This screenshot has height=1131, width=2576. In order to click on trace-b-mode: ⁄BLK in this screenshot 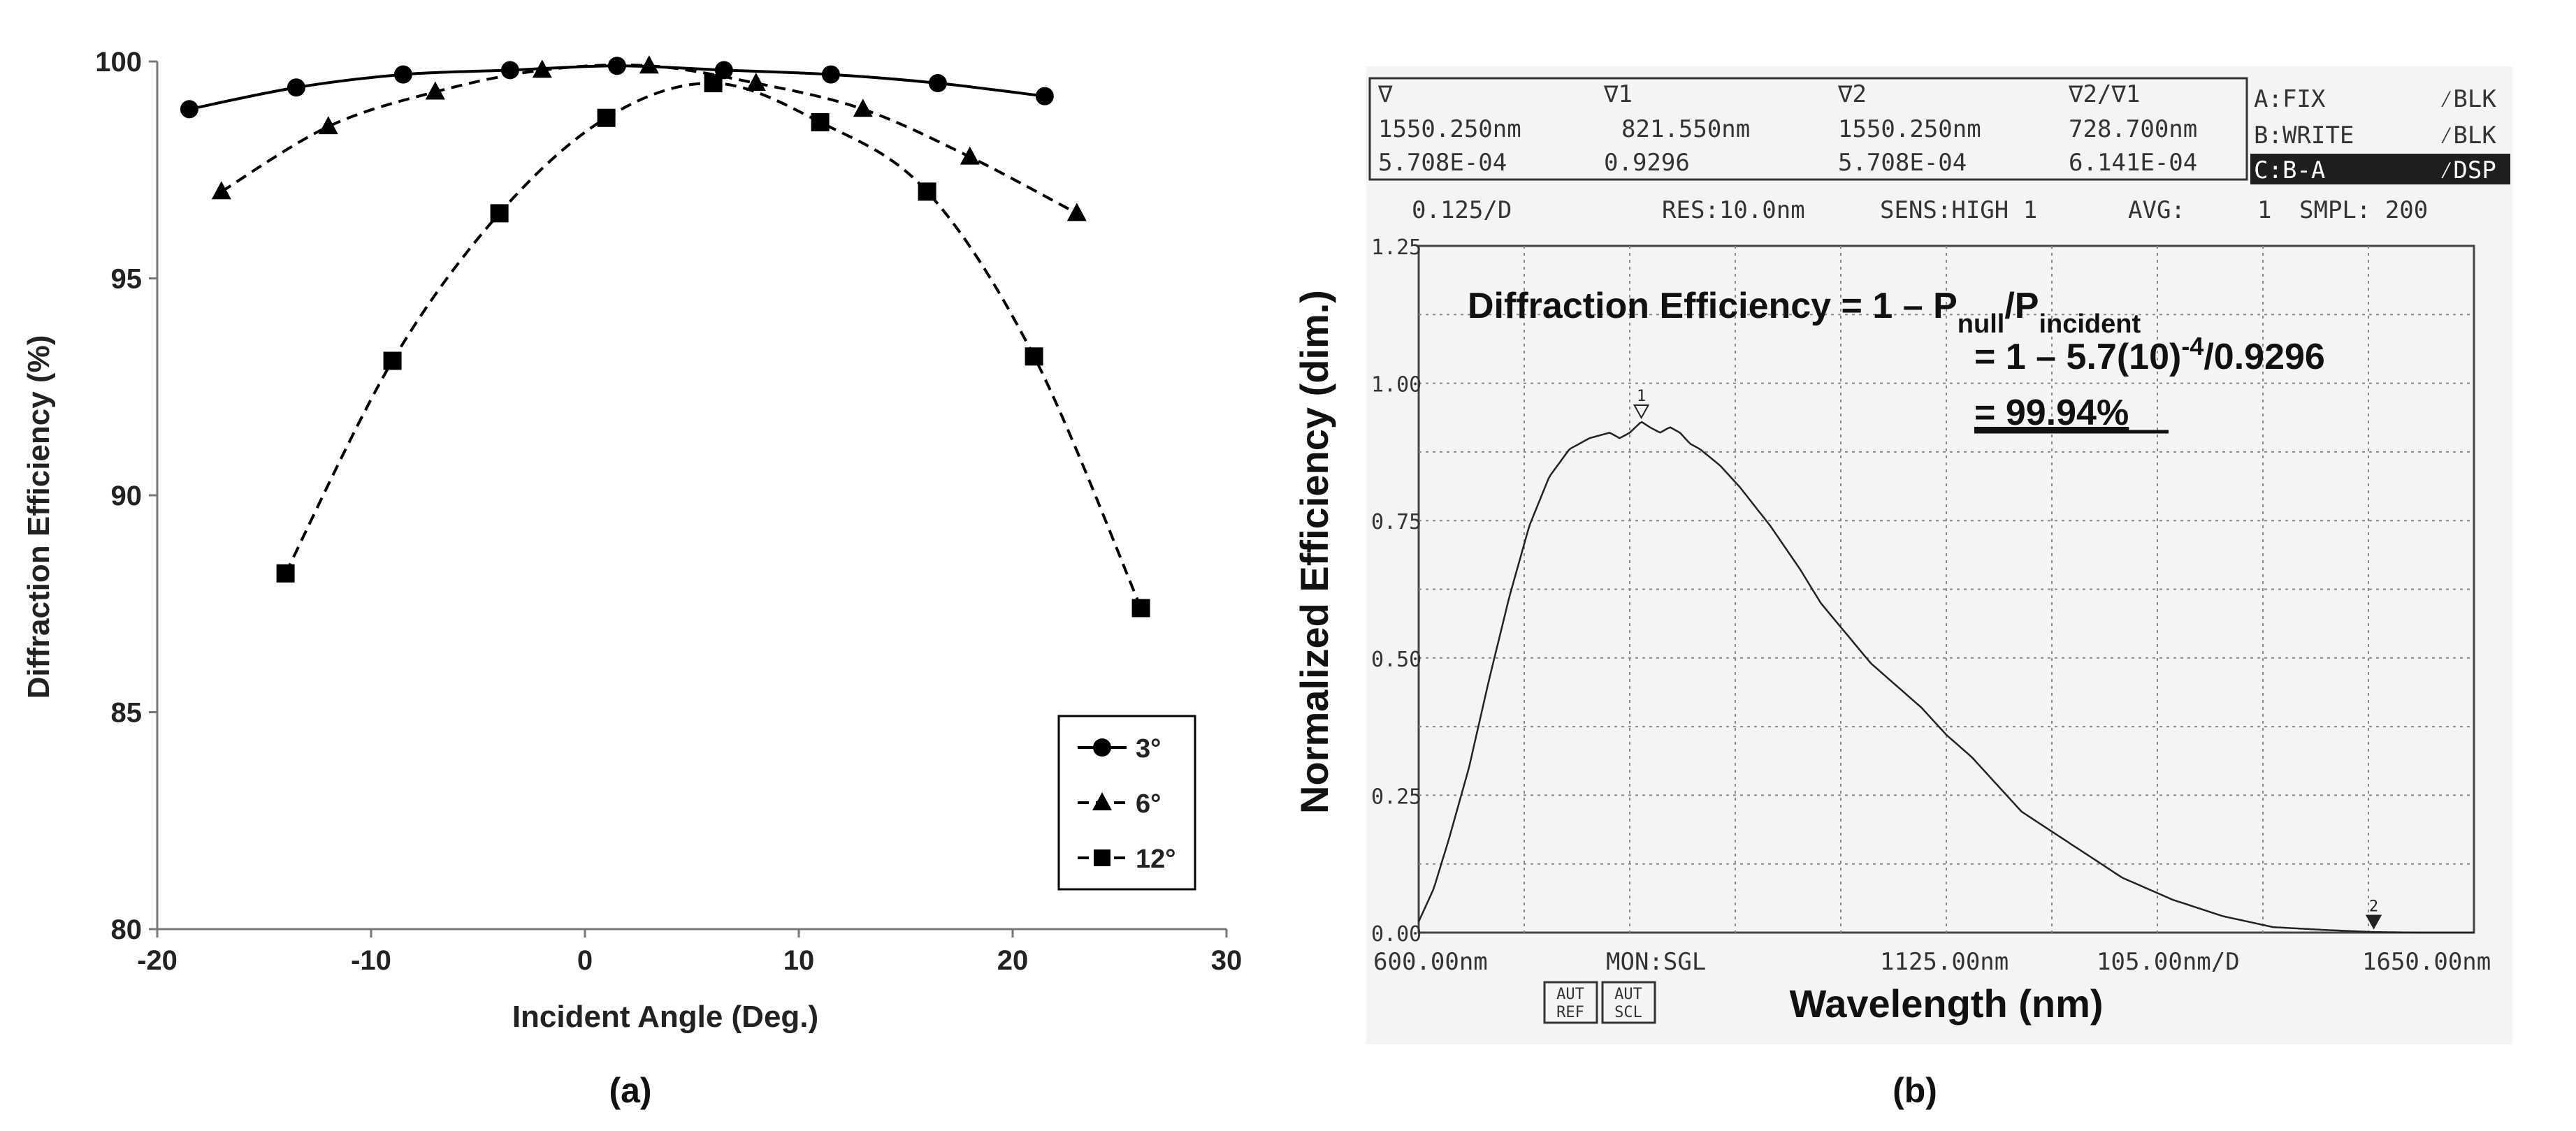, I will do `click(2467, 135)`.